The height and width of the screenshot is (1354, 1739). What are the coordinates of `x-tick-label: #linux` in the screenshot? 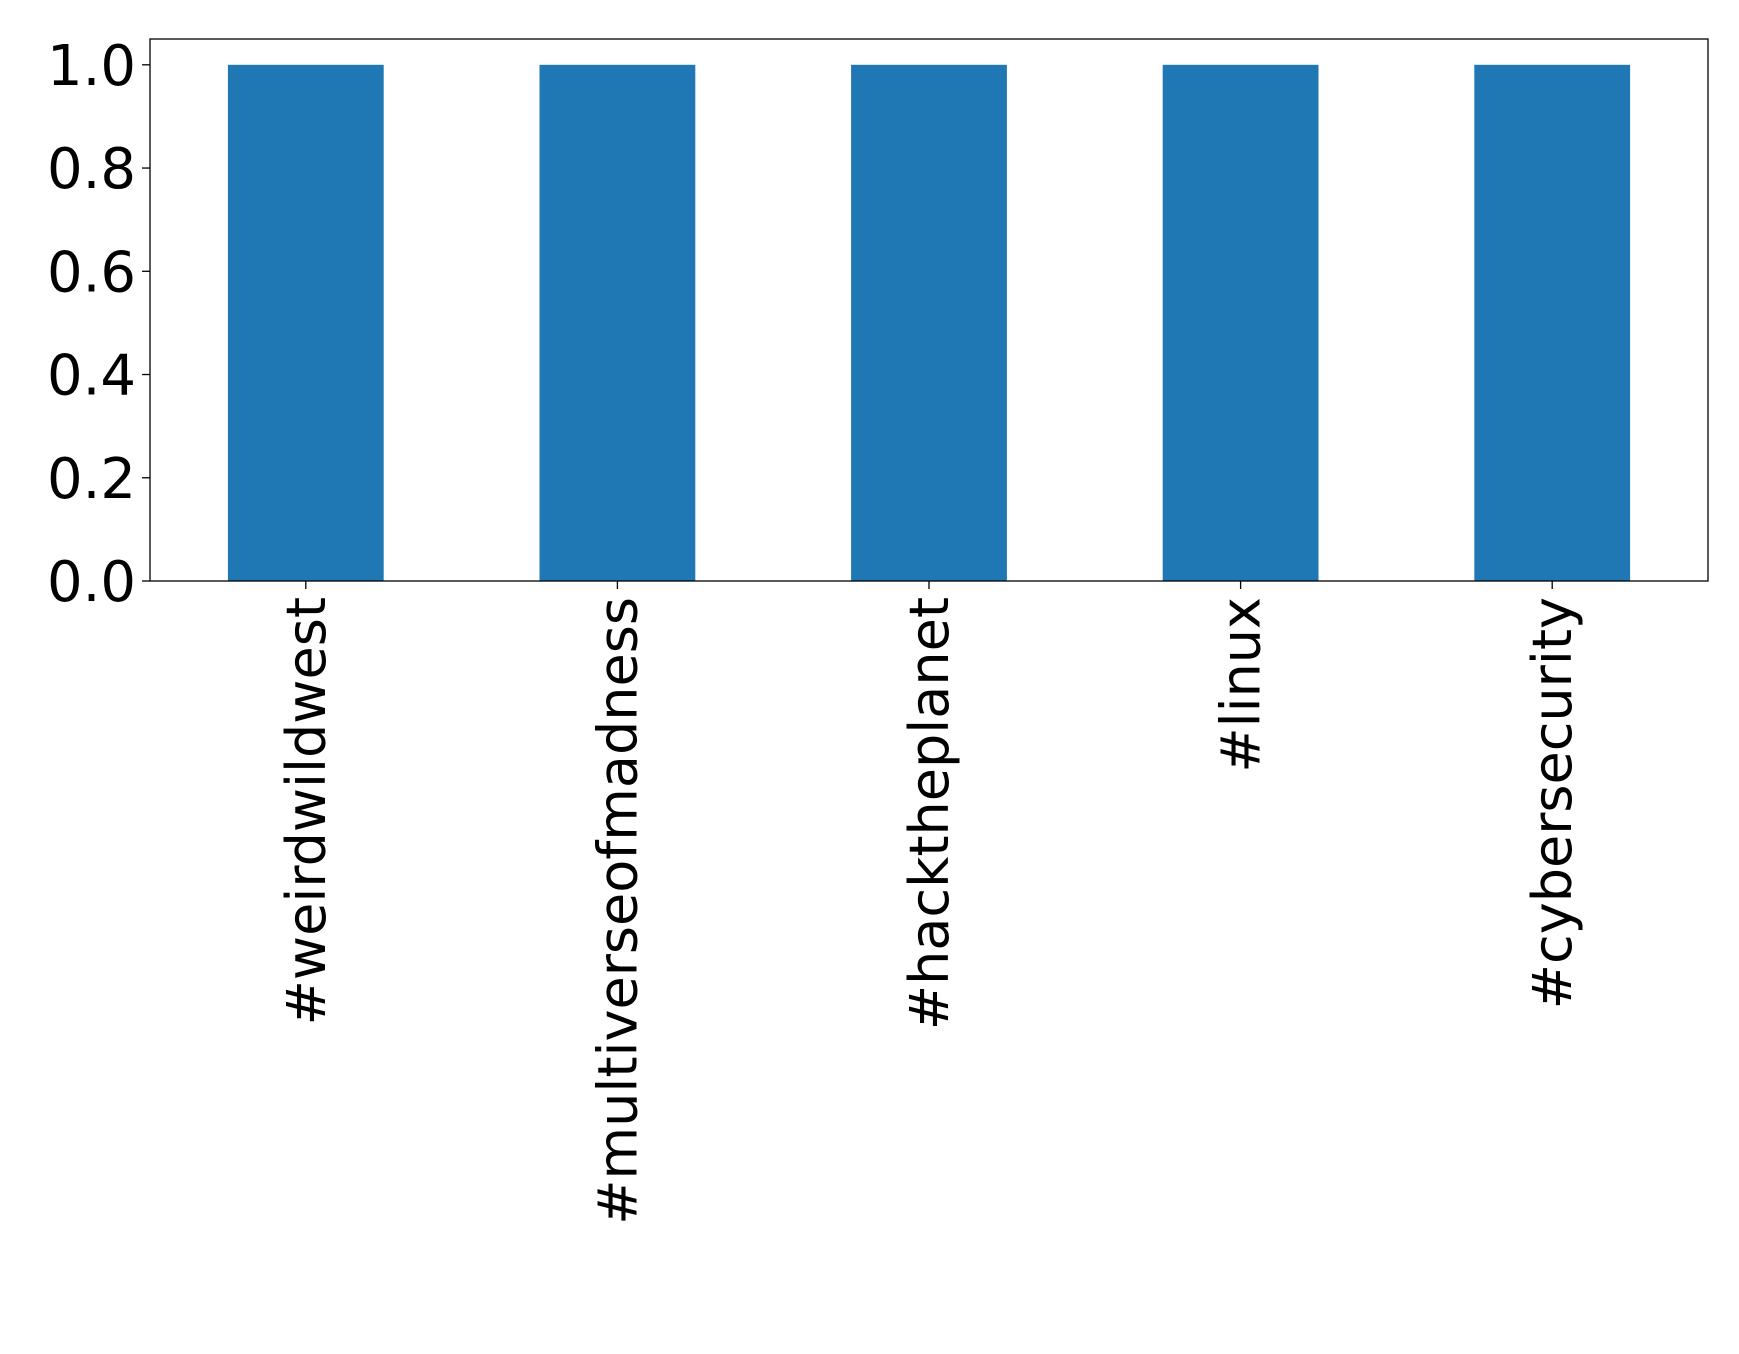 It's located at (1241, 685).